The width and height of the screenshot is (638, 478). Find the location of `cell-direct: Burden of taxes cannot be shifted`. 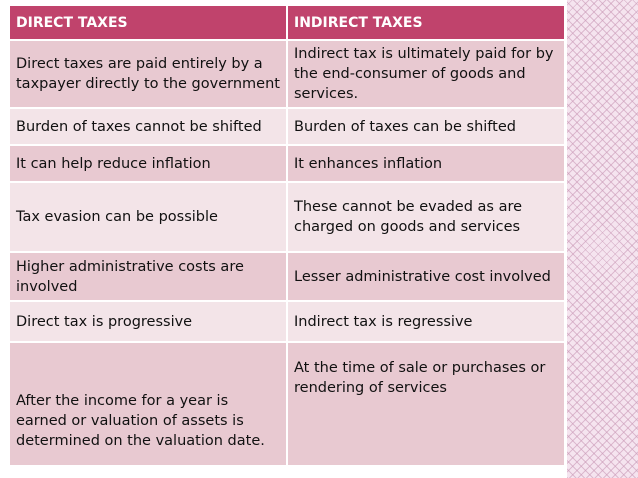

cell-direct: Burden of taxes cannot be shifted is located at coordinates (148, 126).